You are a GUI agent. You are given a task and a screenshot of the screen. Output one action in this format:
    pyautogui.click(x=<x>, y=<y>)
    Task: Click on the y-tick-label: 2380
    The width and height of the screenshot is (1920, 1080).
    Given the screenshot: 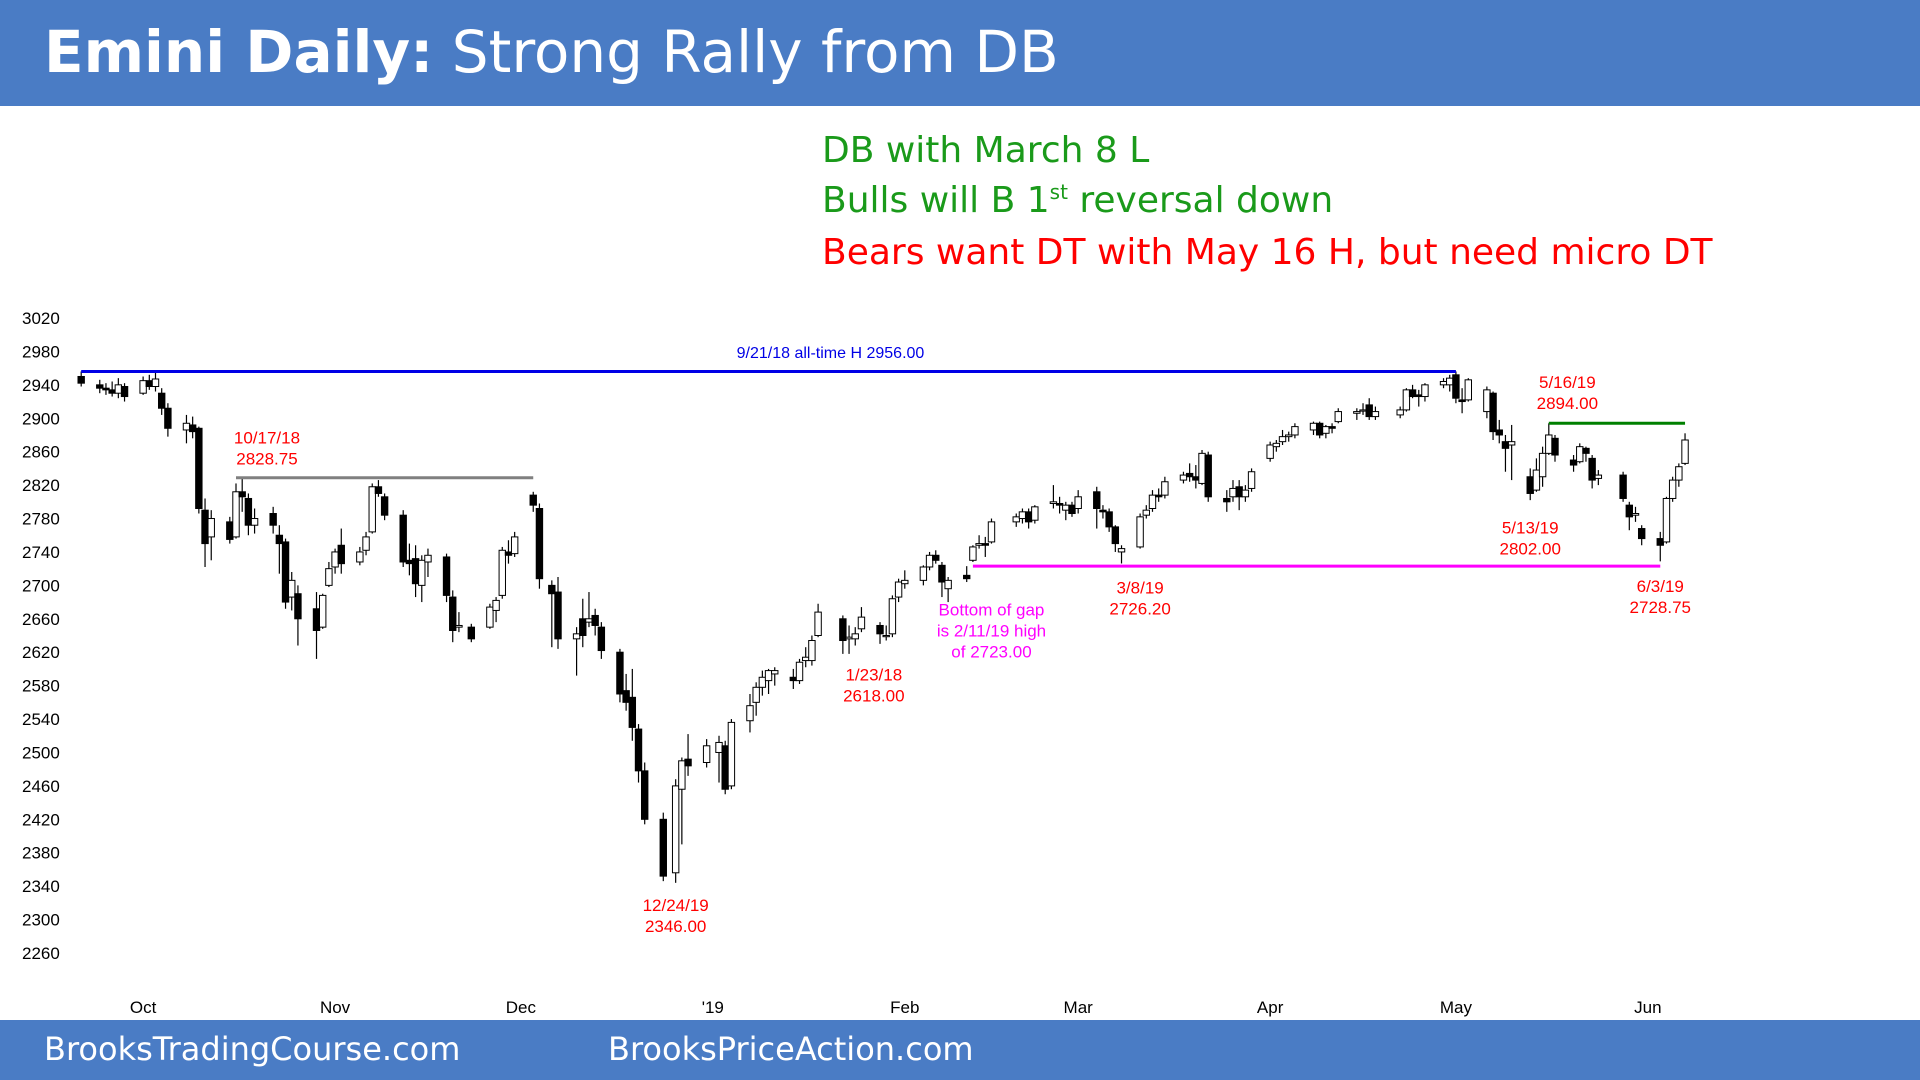 What is the action you would take?
    pyautogui.click(x=41, y=853)
    